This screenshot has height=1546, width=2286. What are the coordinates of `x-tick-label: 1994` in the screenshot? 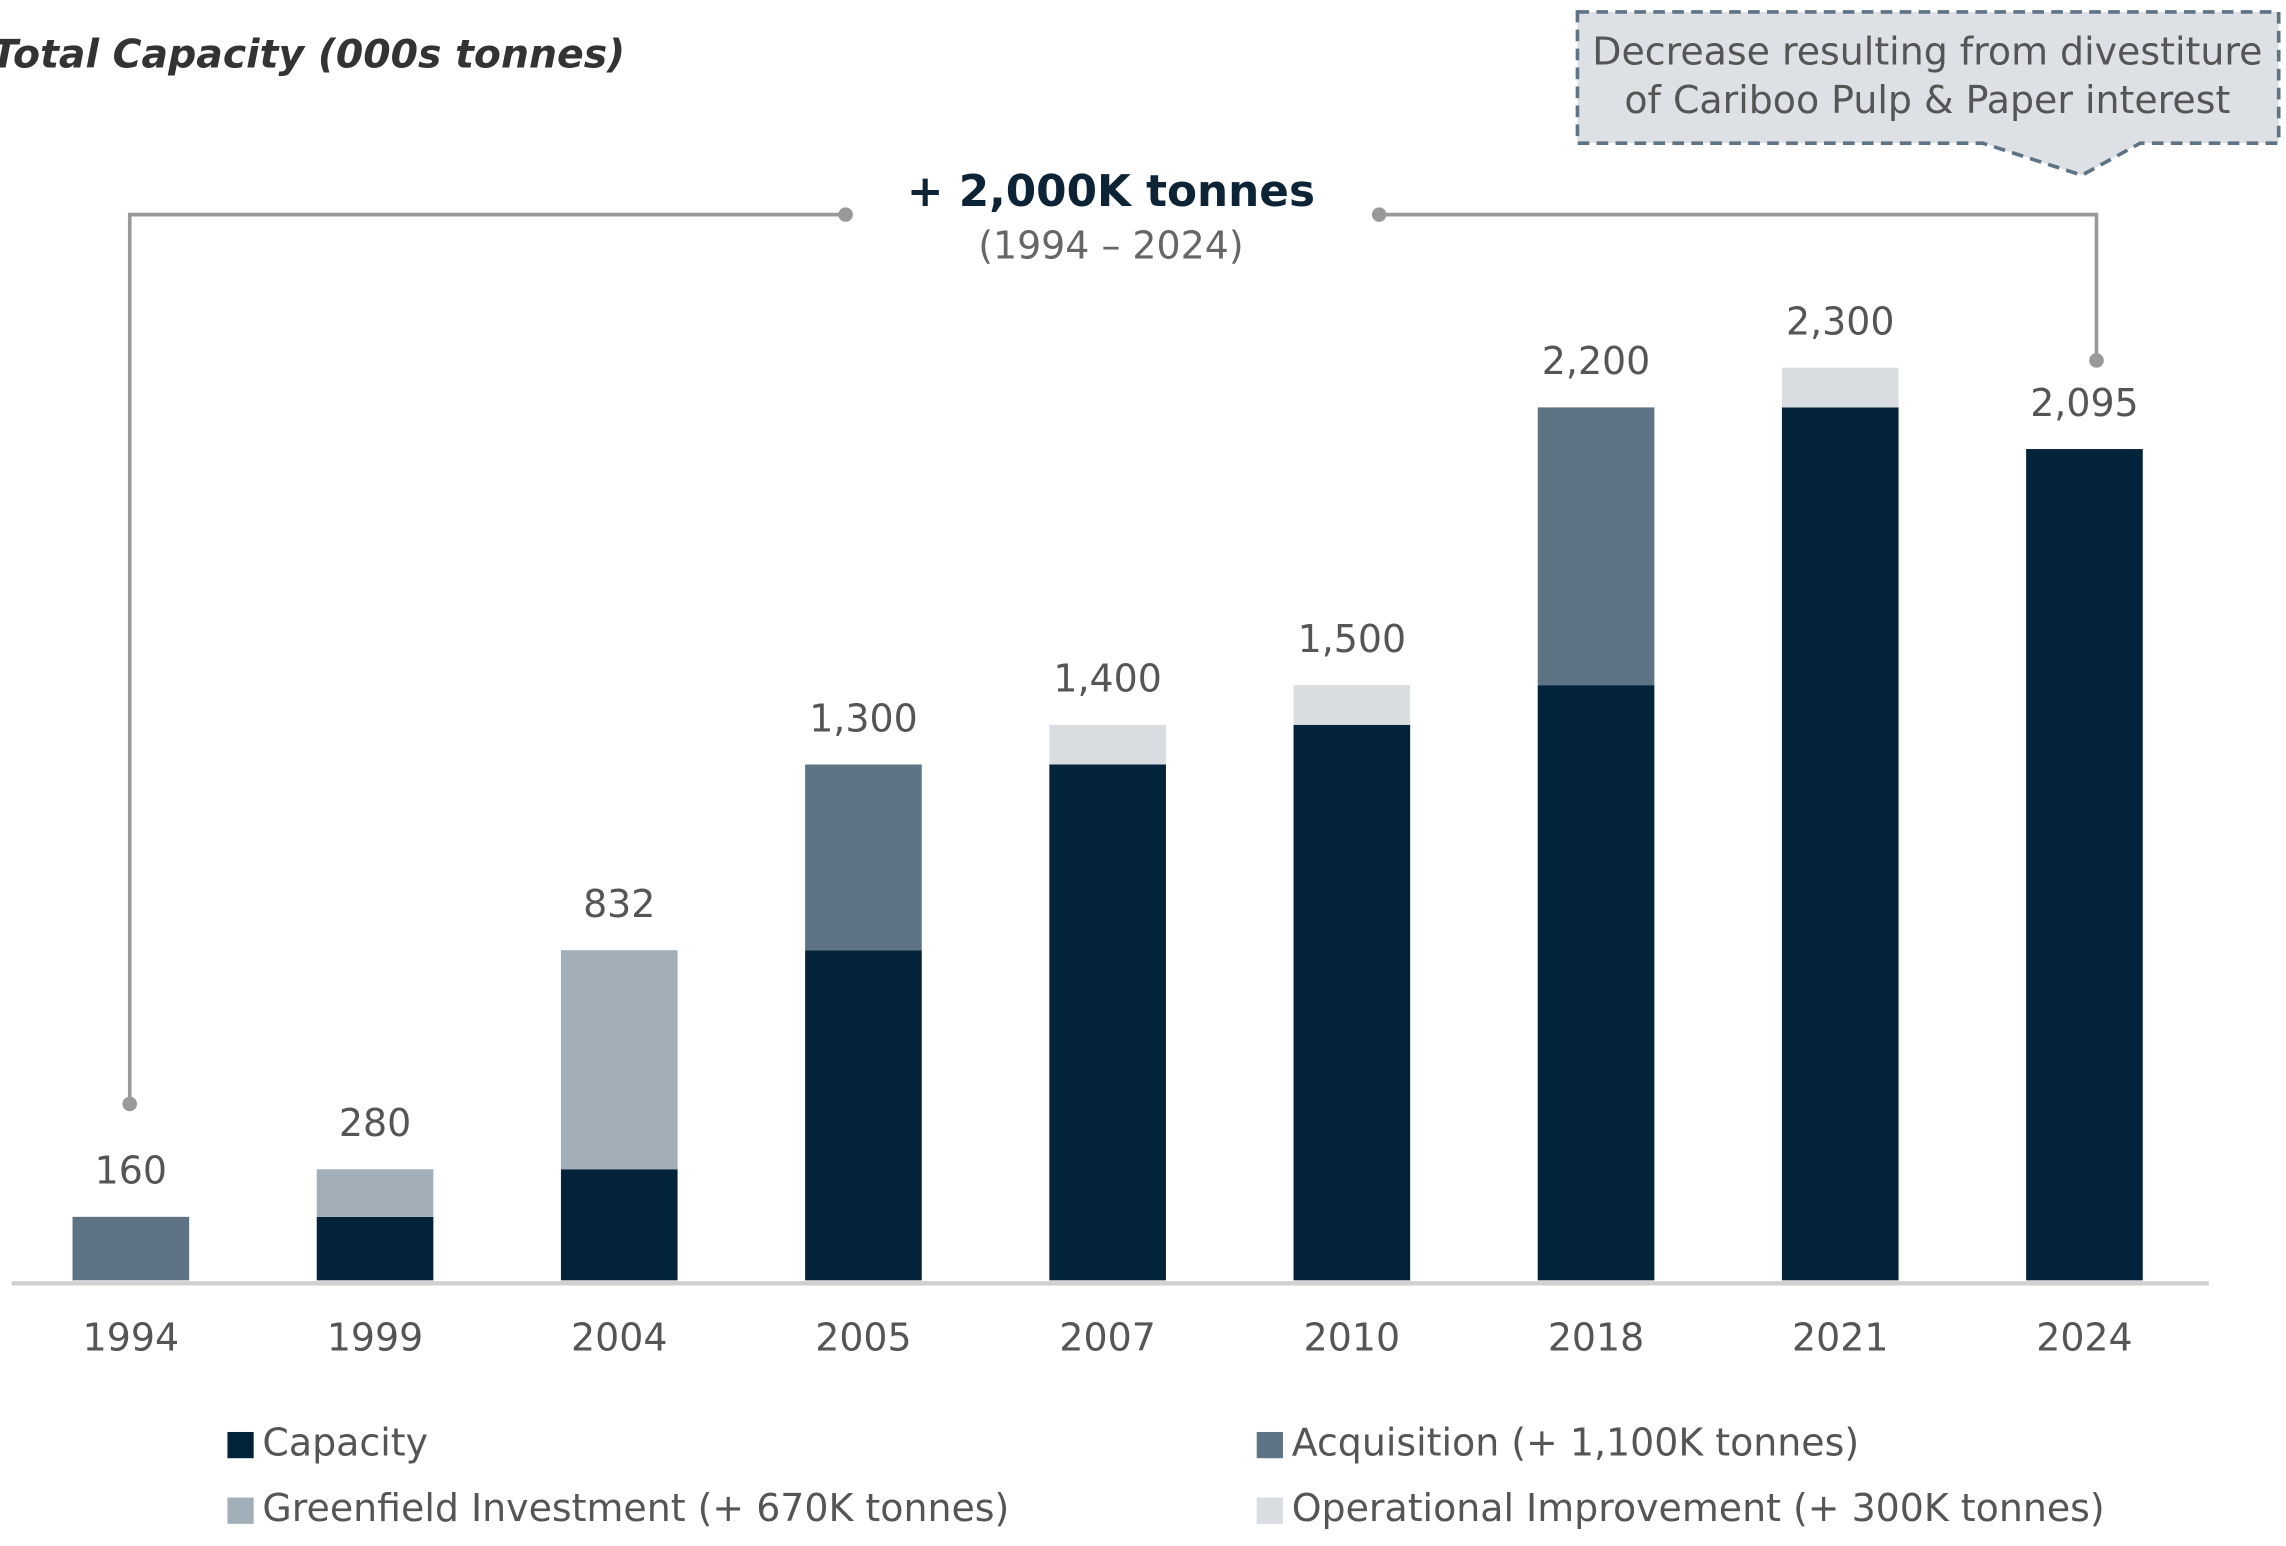 It's located at (131, 1338).